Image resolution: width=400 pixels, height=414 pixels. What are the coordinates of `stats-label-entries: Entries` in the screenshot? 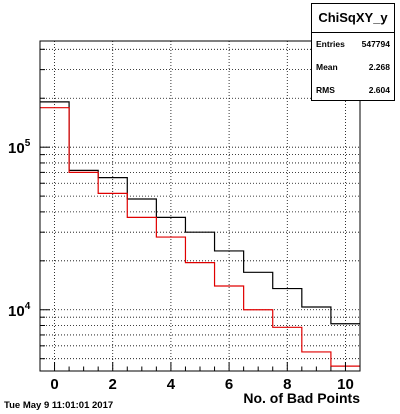 It's located at (330, 44).